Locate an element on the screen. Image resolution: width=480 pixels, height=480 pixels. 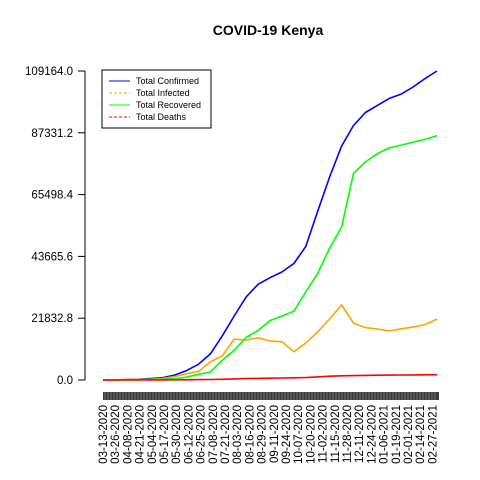
x-tick-label: 04-08-2020 is located at coordinates (128, 434).